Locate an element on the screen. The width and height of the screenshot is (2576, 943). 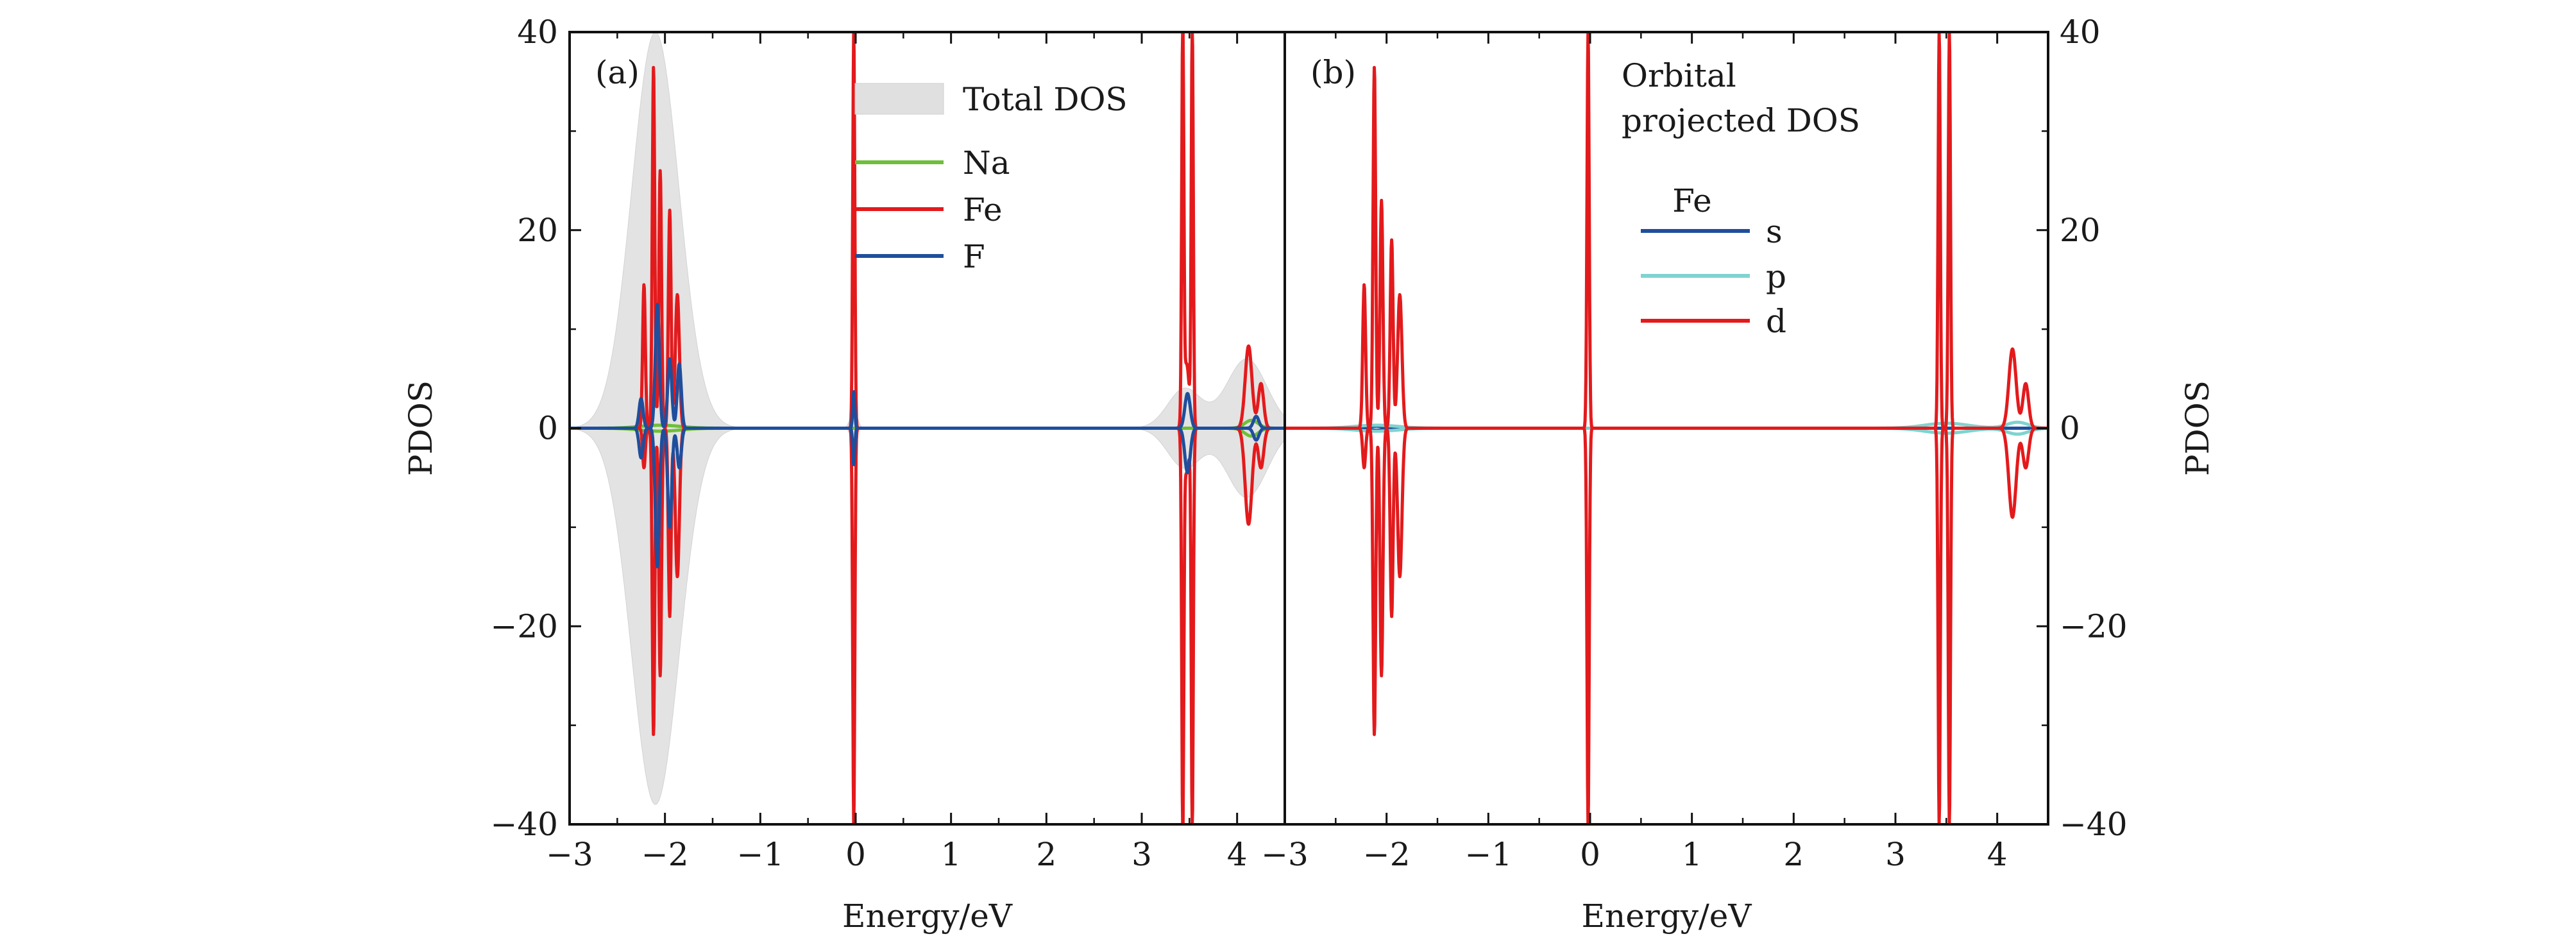
legend-fe-title: Fe is located at coordinates (1692, 200).